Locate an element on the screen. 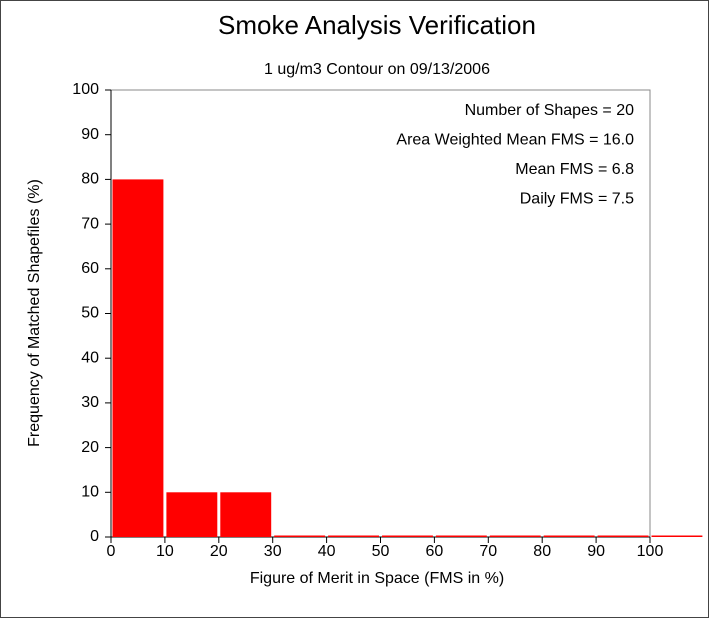  x-axis-label: Figure of Merit in Space (FMS in %) is located at coordinates (377, 578).